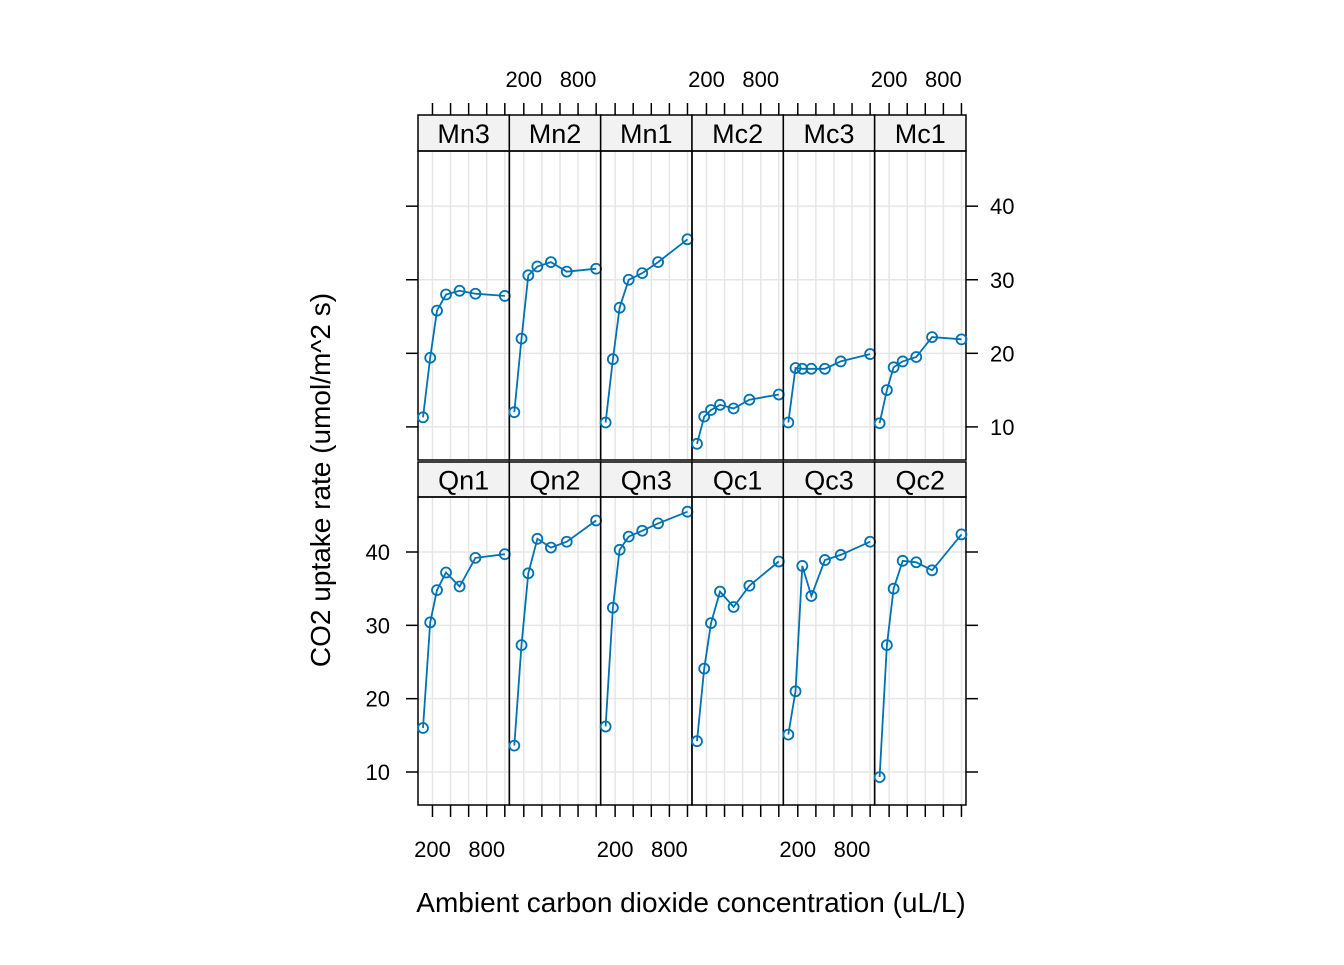 The width and height of the screenshot is (1344, 965). Describe the element at coordinates (829, 637) in the screenshot. I see `series-line-qc3` at that location.